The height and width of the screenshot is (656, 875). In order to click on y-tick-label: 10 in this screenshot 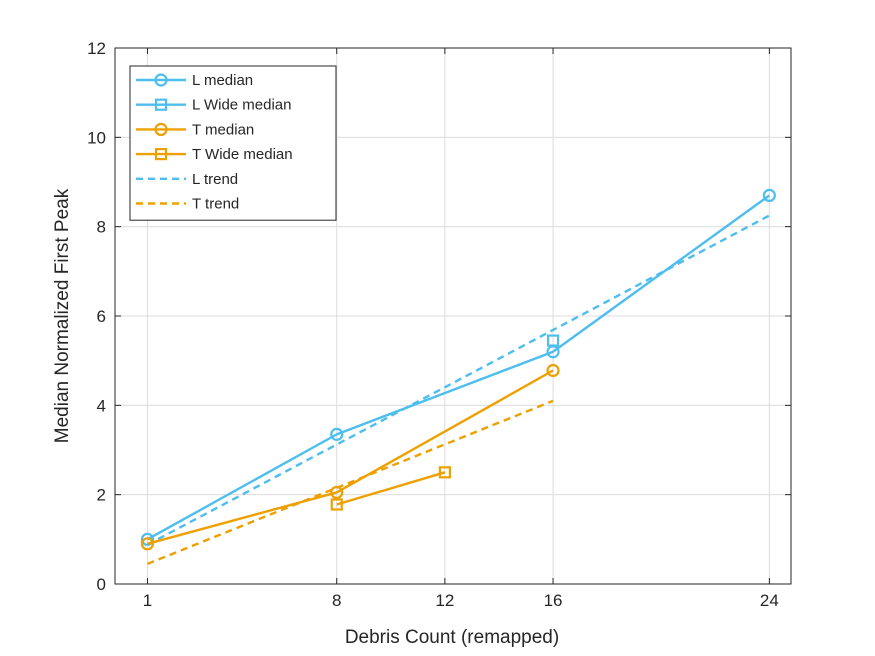, I will do `click(96, 137)`.